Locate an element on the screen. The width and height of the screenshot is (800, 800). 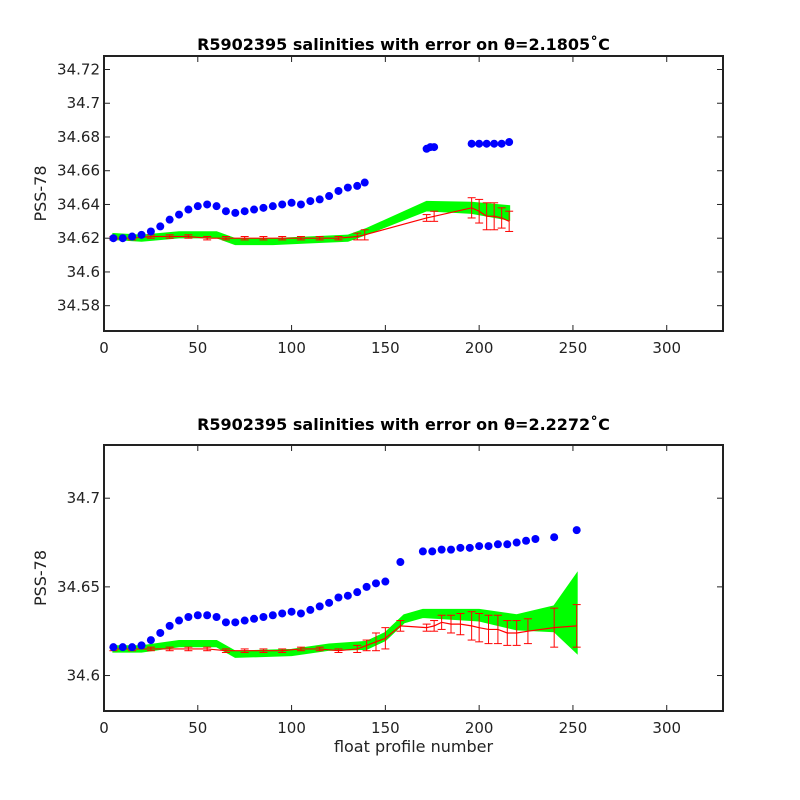
y-tick-label: 34.65 is located at coordinates (78, 587).